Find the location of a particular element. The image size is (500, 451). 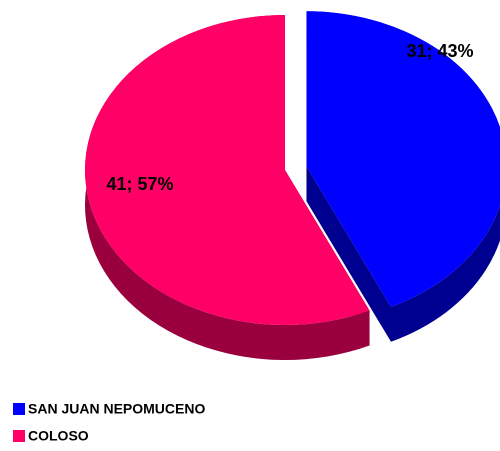

legend-label: SAN JUAN NEPOMUCENO is located at coordinates (116, 409).